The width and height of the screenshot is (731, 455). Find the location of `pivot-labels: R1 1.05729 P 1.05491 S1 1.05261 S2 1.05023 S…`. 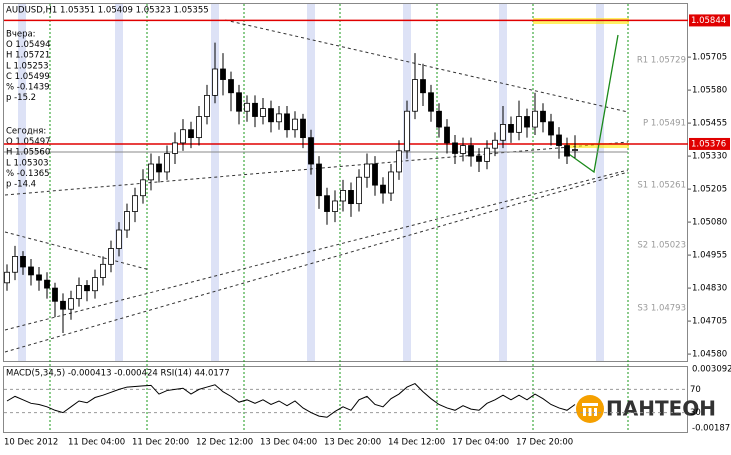

pivot-labels: R1 1.05729 P 1.05491 S1 1.05261 S2 1.05023 S… is located at coordinates (661, 185).